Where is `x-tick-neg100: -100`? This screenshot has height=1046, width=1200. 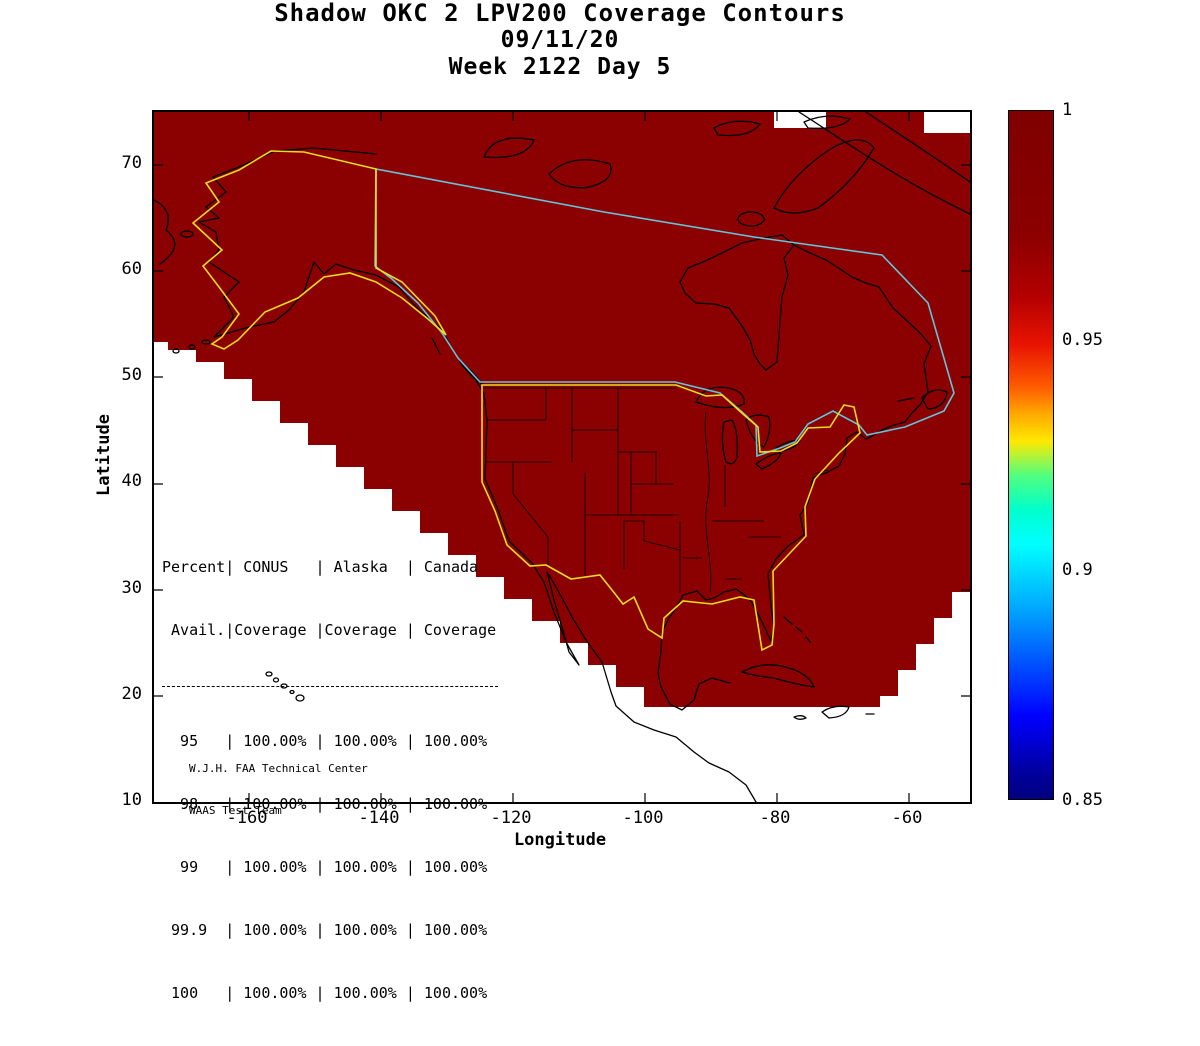
x-tick-neg100: -100 is located at coordinates (643, 818).